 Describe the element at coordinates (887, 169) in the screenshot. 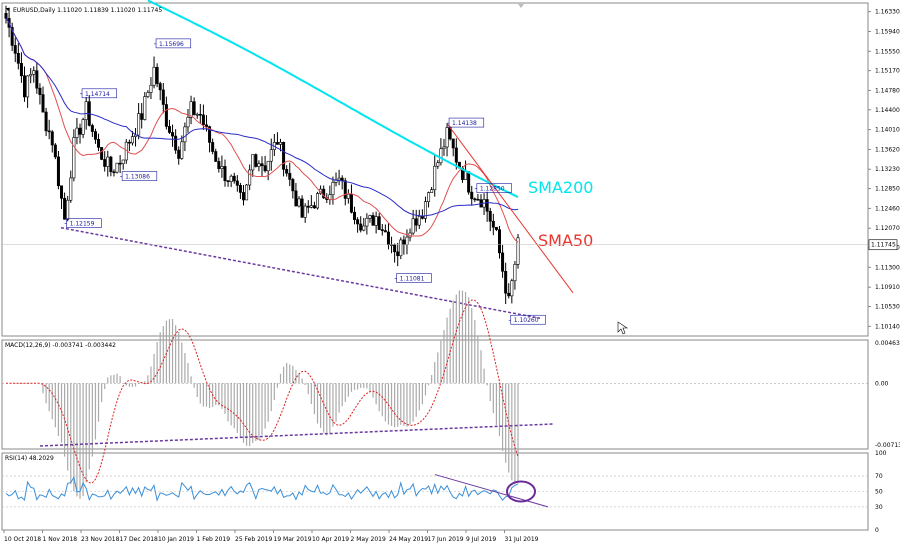

I see `price-axis-label: 1.13230` at that location.